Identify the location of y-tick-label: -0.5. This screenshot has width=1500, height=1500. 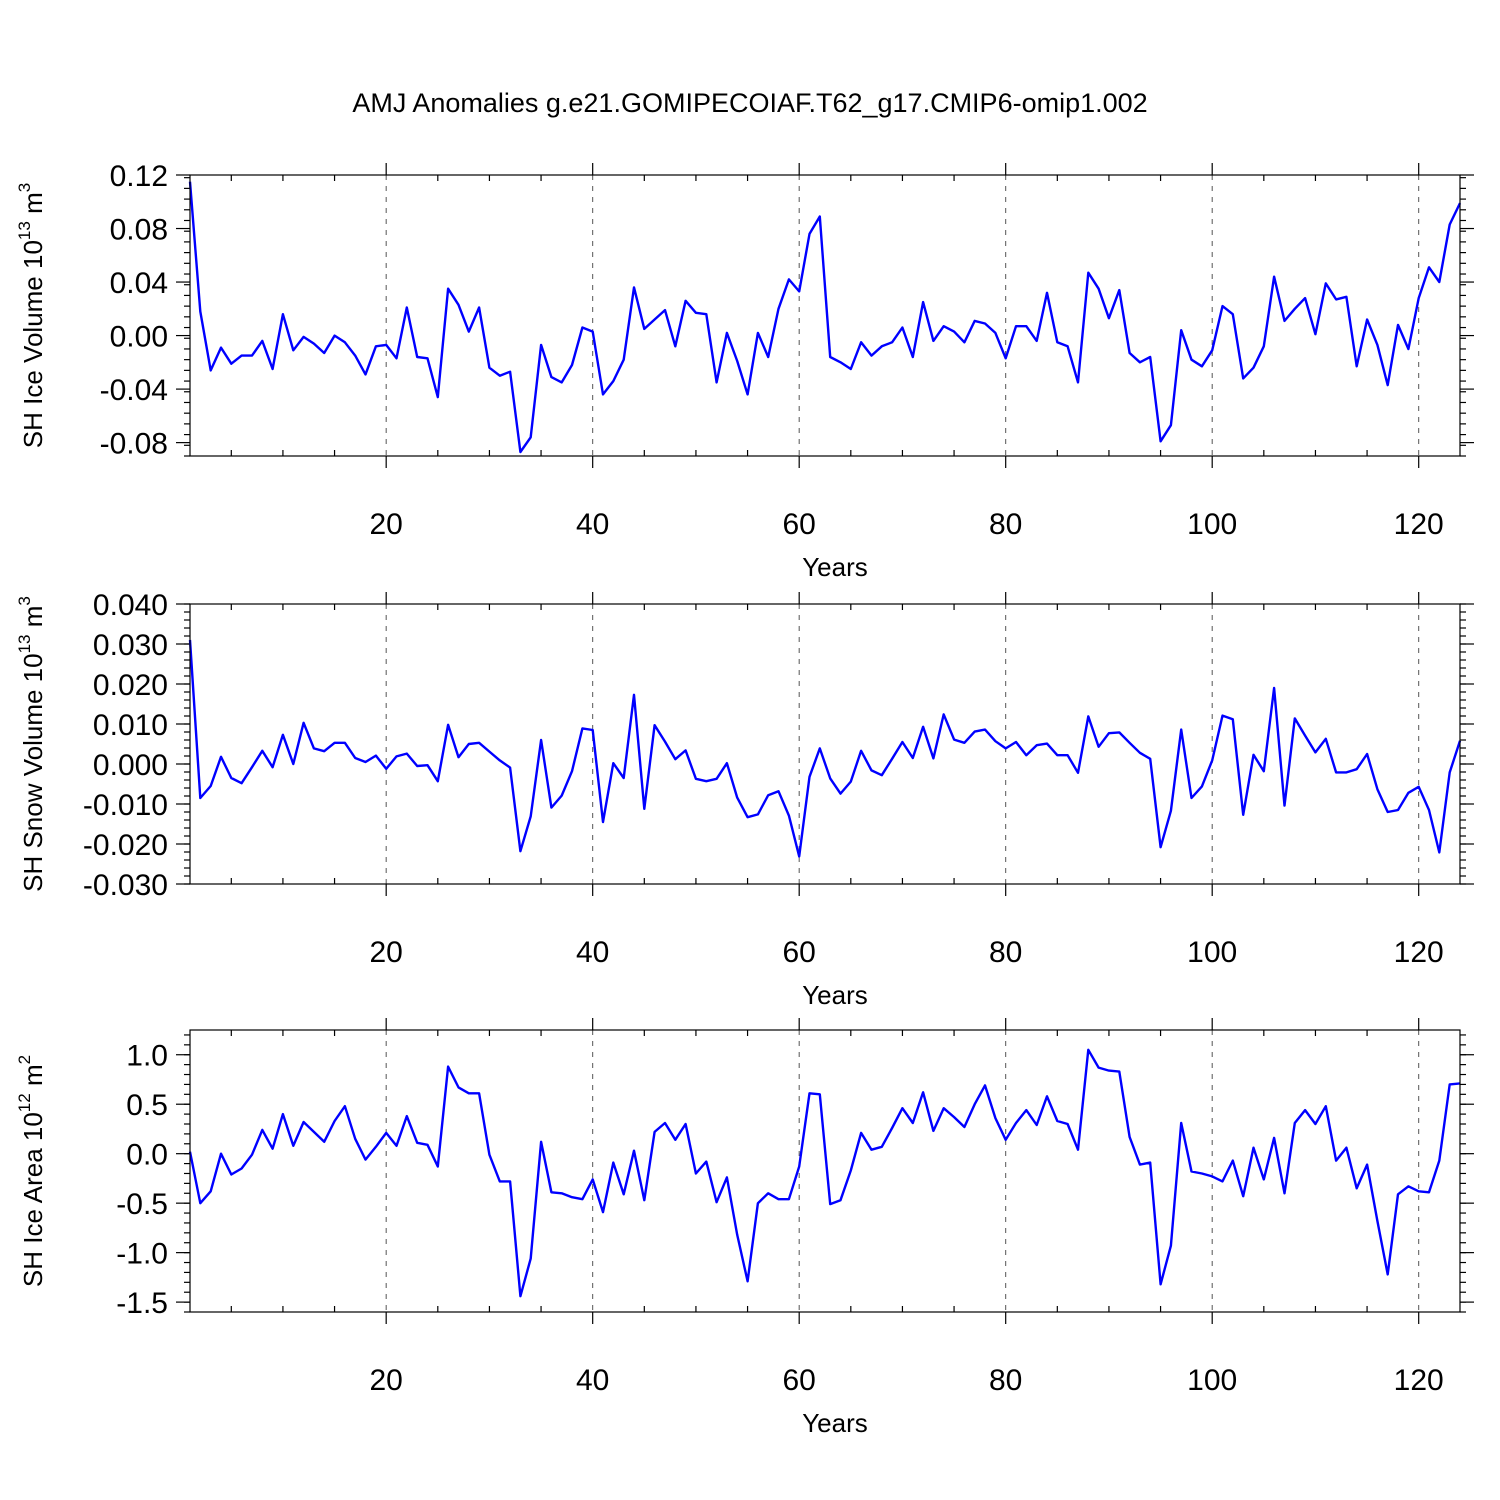
(142, 1204).